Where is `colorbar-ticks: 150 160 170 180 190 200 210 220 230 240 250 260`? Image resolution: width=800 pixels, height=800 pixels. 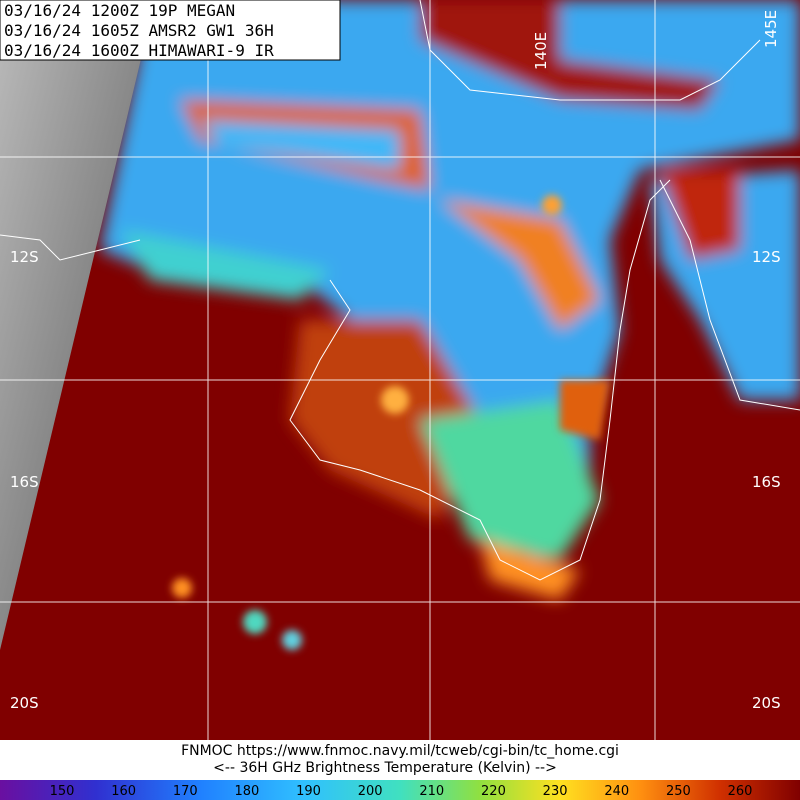 colorbar-ticks: 150 160 170 180 190 200 210 220 230 240 250 260 is located at coordinates (401, 791).